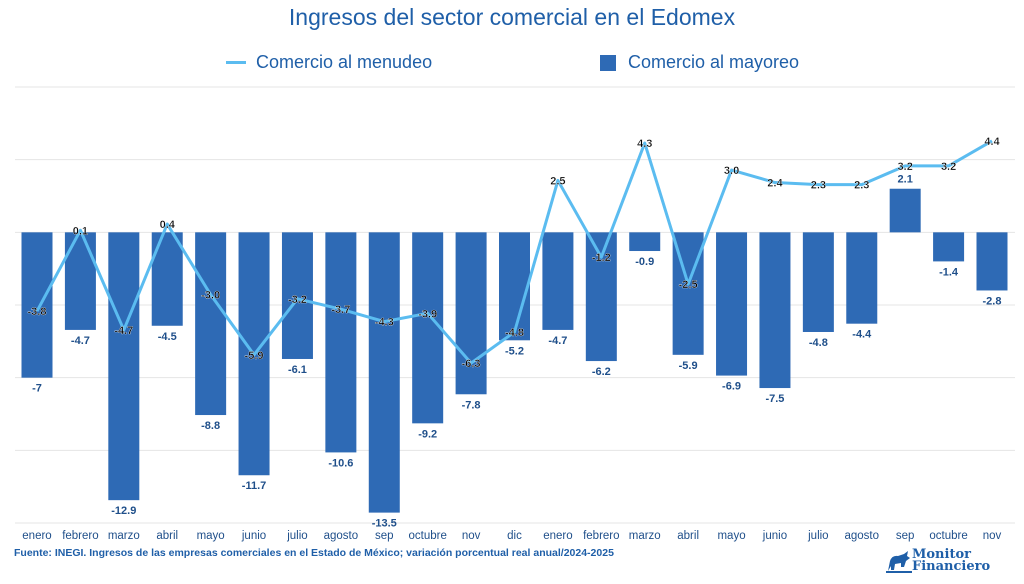 This screenshot has height=584, width=1024. What do you see at coordinates (818, 343) in the screenshot?
I see `bar-data-label: -4.8` at bounding box center [818, 343].